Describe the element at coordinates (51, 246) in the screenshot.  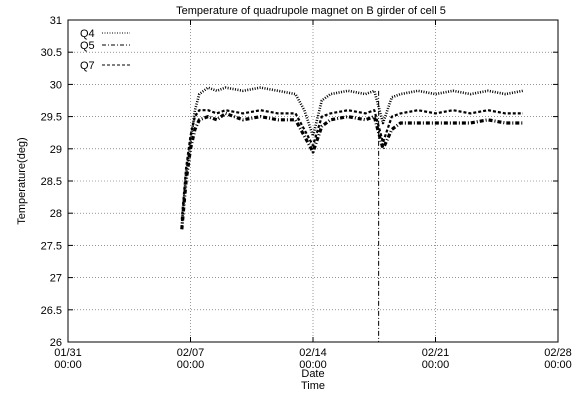
I see `y-tick-label: 27.5` at that location.